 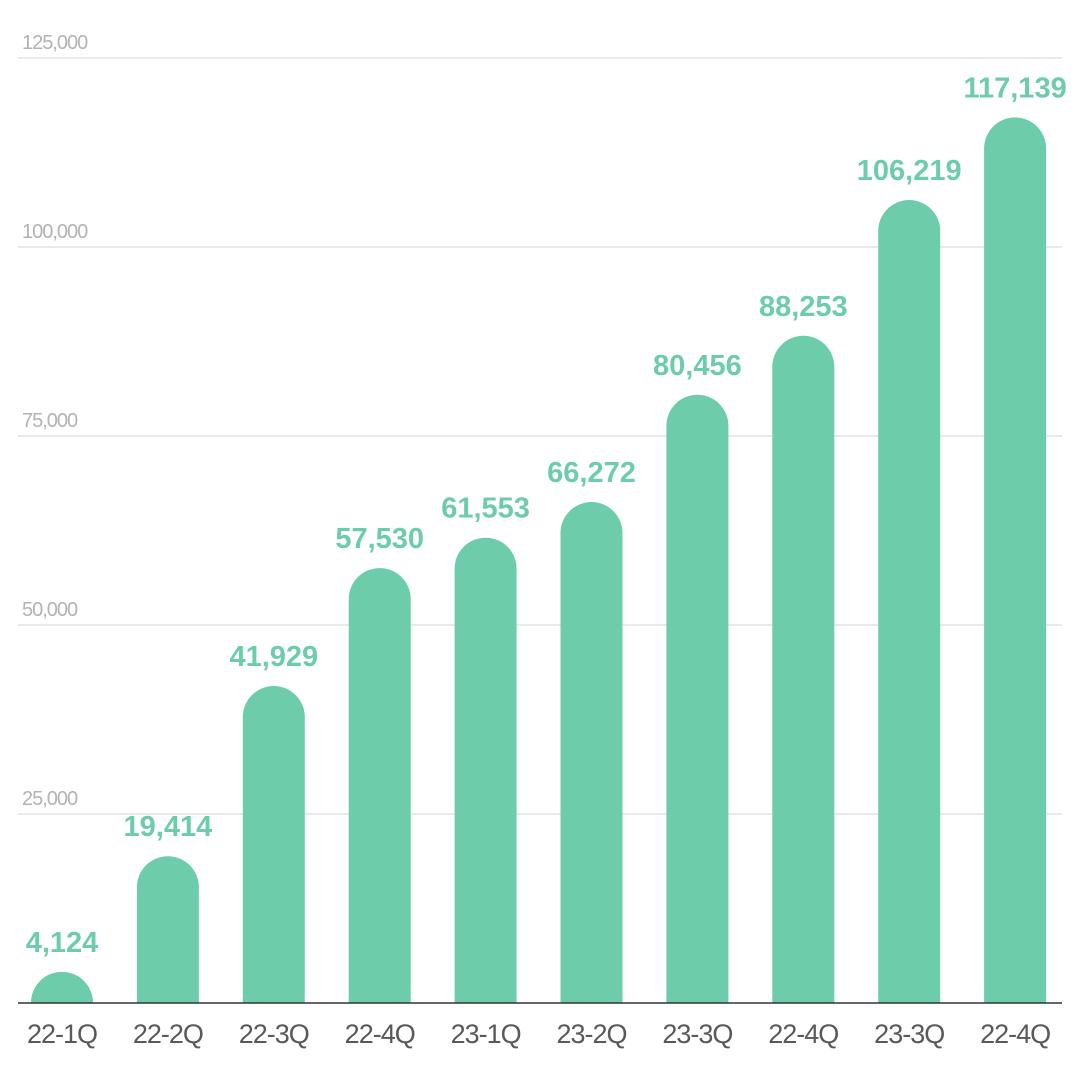 What do you see at coordinates (486, 1034) in the screenshot?
I see `x-tick-label: 23-1Q` at bounding box center [486, 1034].